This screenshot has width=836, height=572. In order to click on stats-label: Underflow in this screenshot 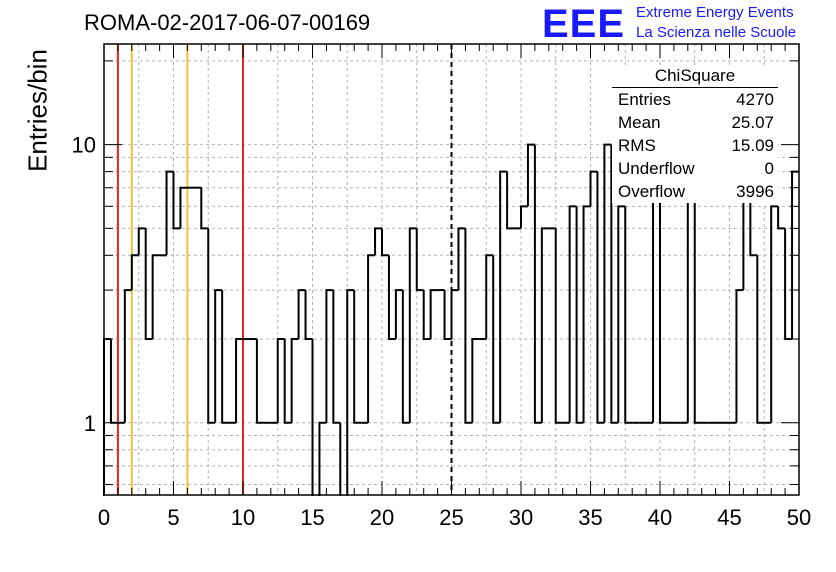, I will do `click(656, 168)`.